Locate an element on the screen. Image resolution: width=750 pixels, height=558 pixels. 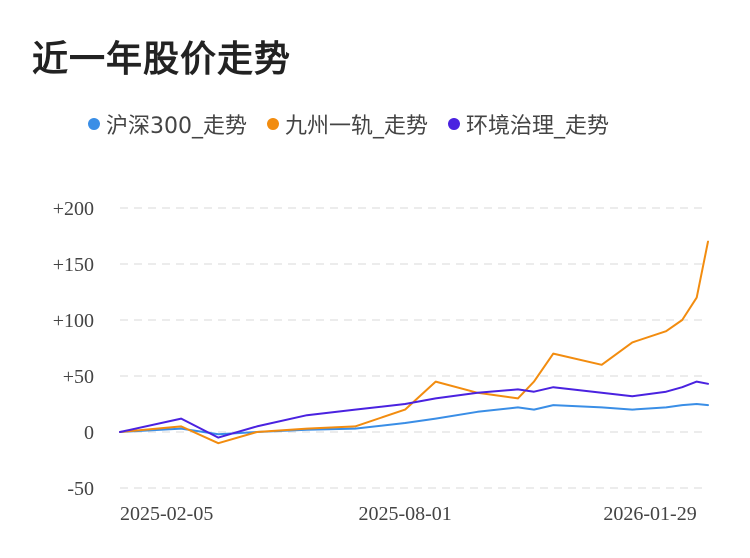
legend-item-hjzl: 环境治理_走势 is located at coordinates (528, 124).